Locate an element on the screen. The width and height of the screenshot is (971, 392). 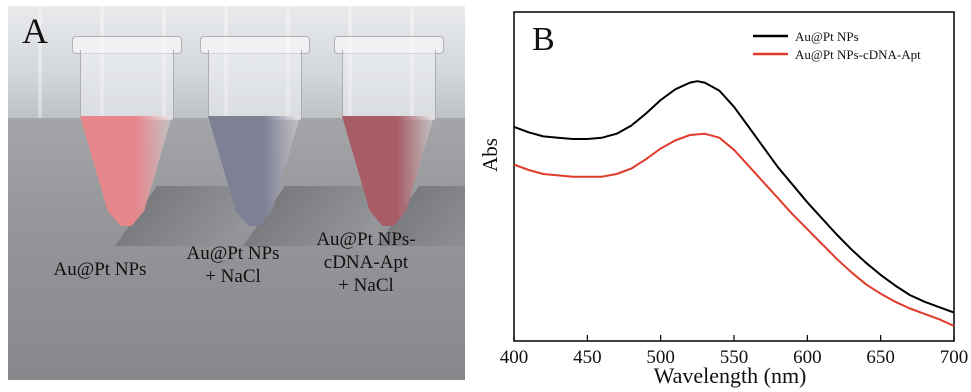
legend-label-2: Au@Pt NPs-cDNA-Apt is located at coordinates (858, 54).